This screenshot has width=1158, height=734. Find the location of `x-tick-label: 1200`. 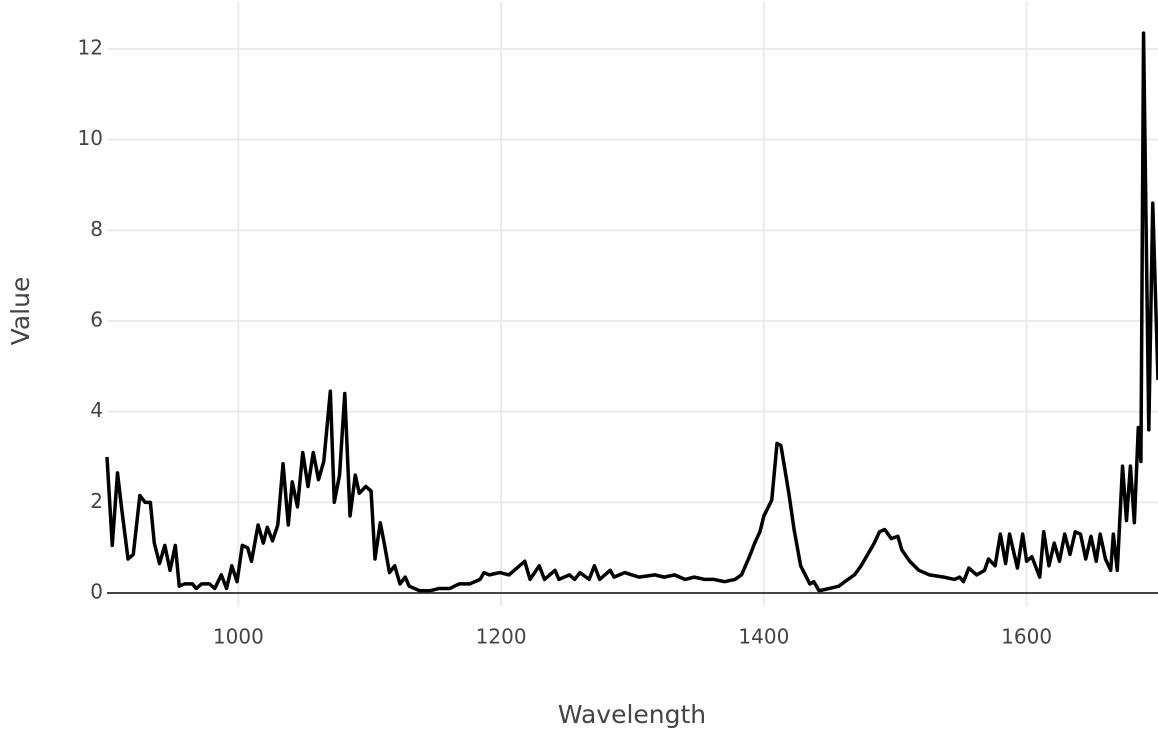

x-tick-label: 1200 is located at coordinates (501, 637).